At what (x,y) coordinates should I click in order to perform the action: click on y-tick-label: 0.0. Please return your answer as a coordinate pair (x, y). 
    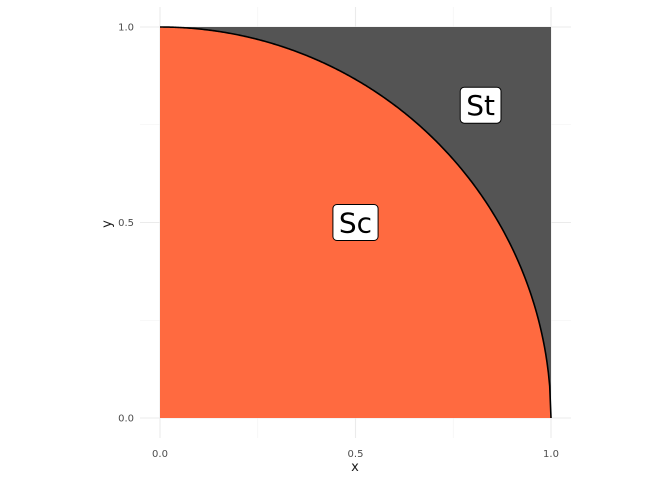
    Looking at the image, I should click on (126, 419).